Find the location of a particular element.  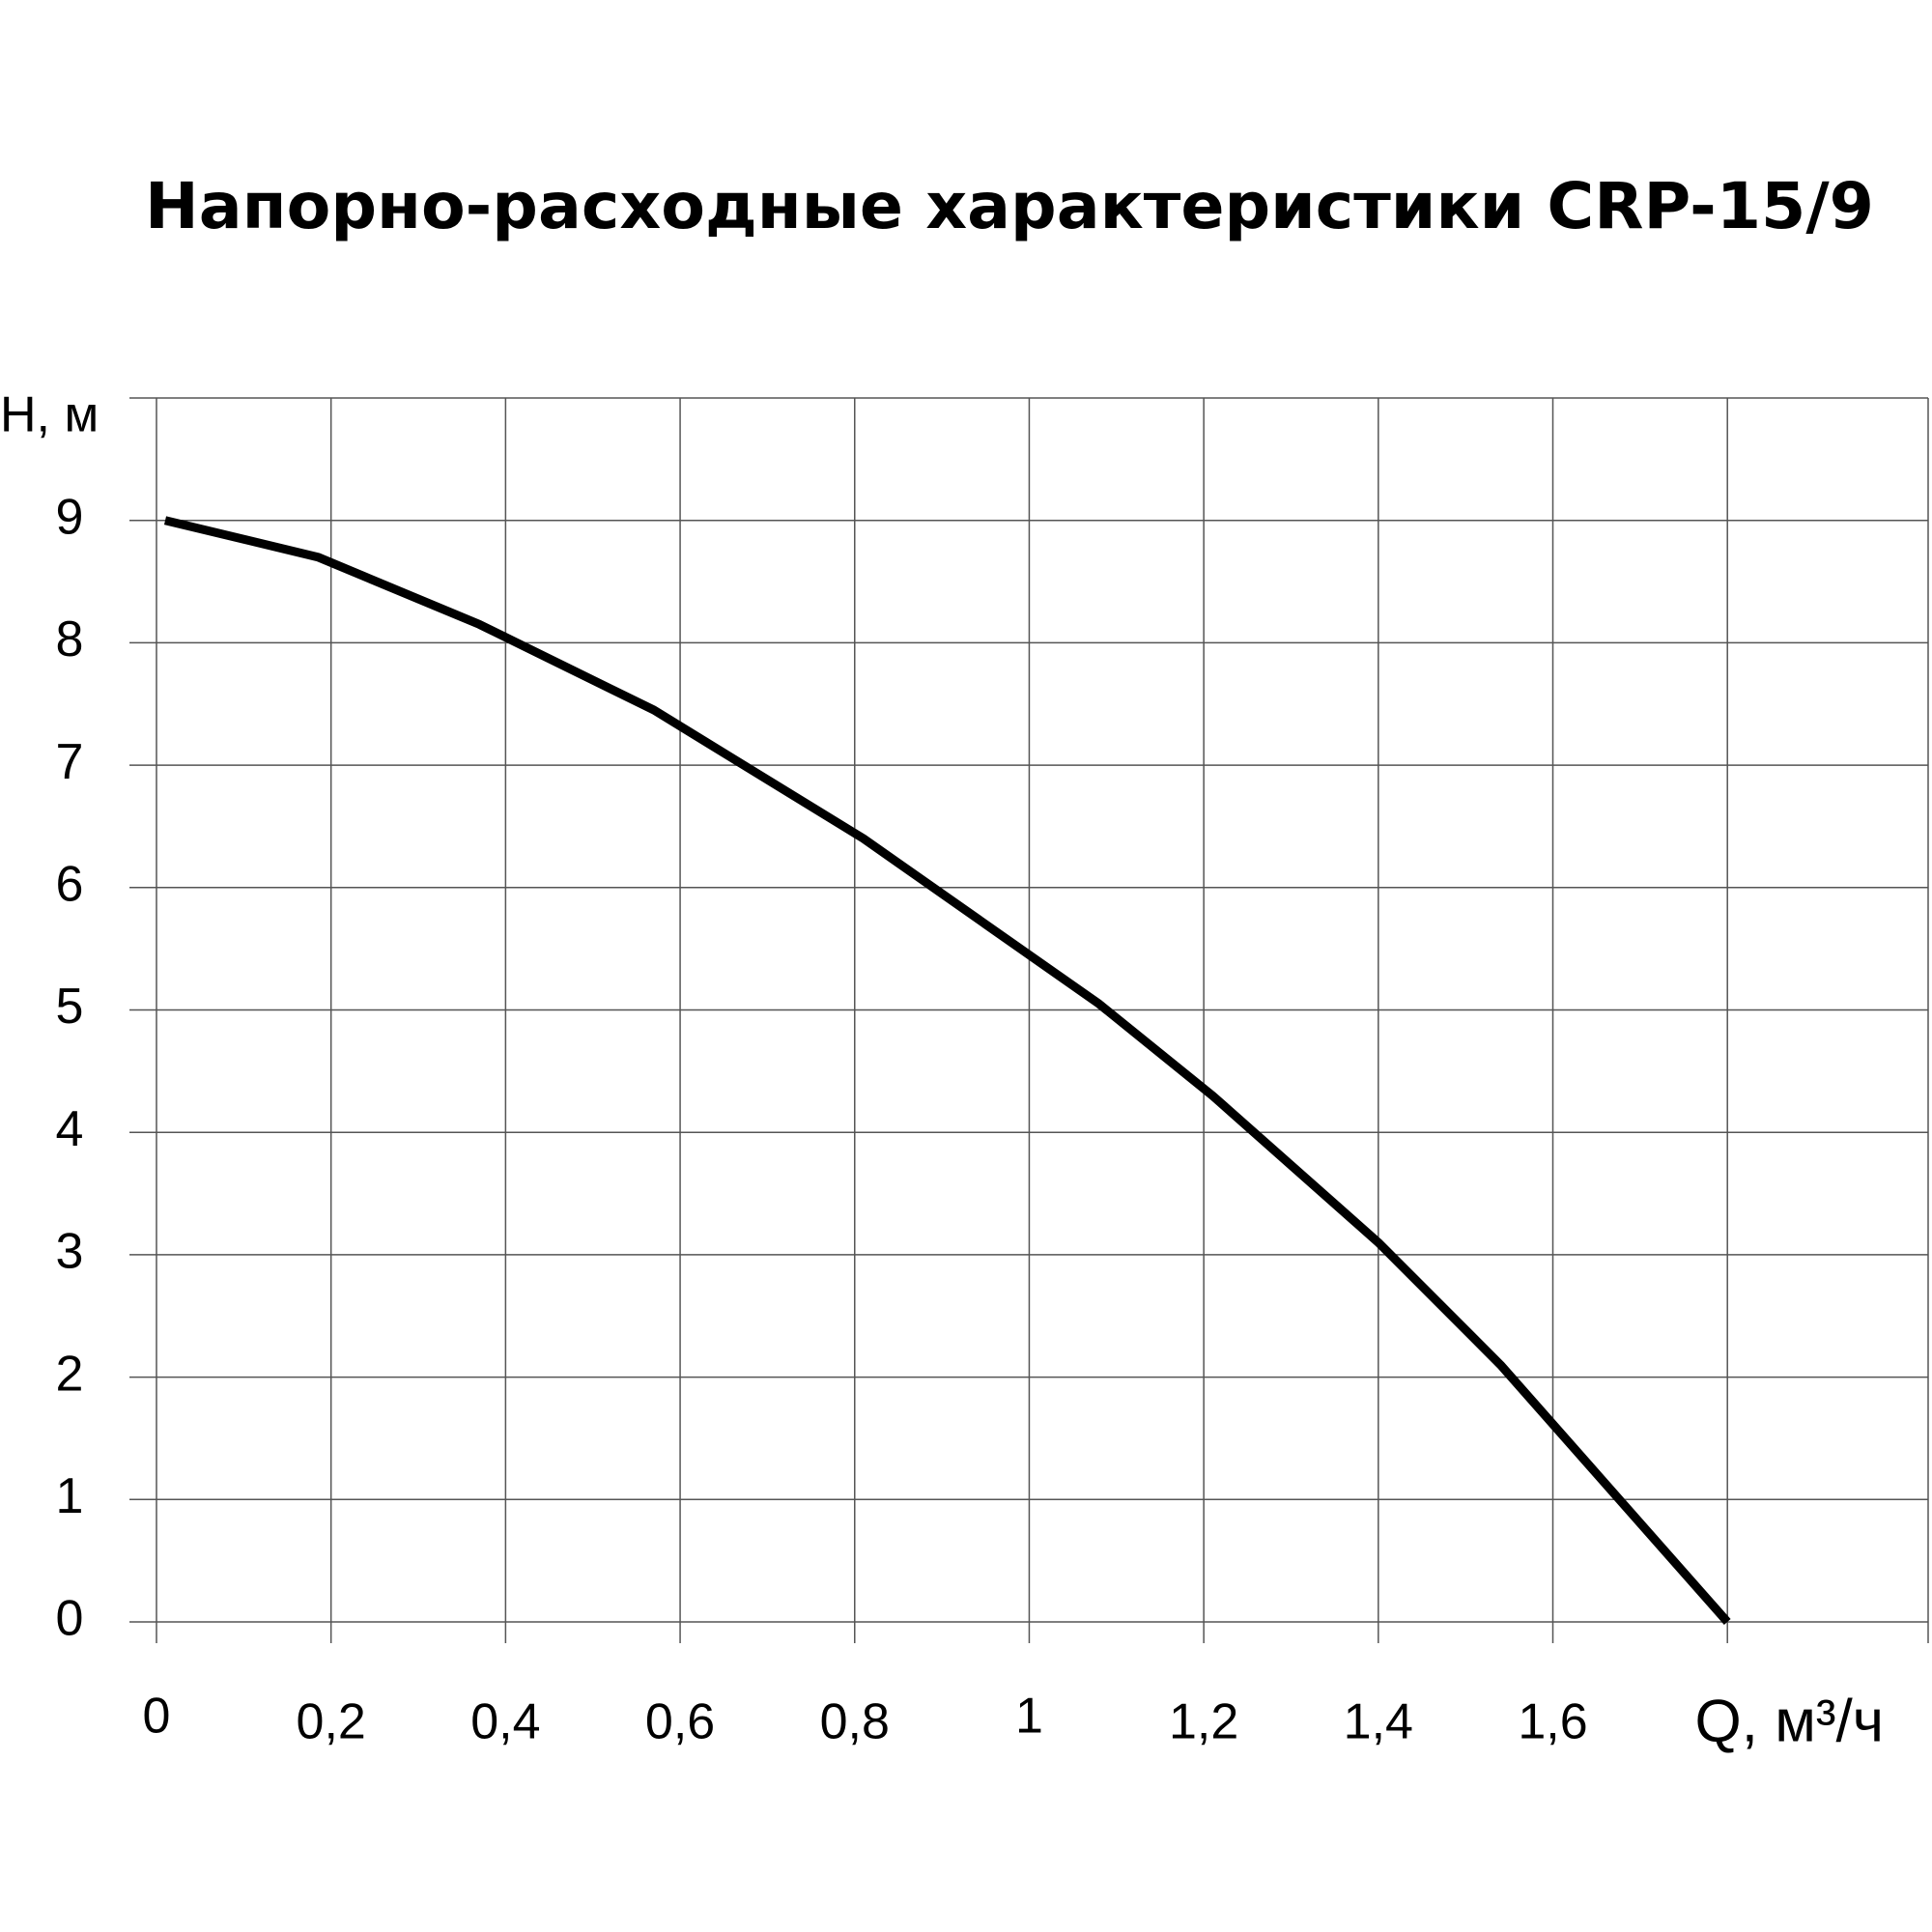

x-tick-label: 0,2 is located at coordinates (331, 1722).